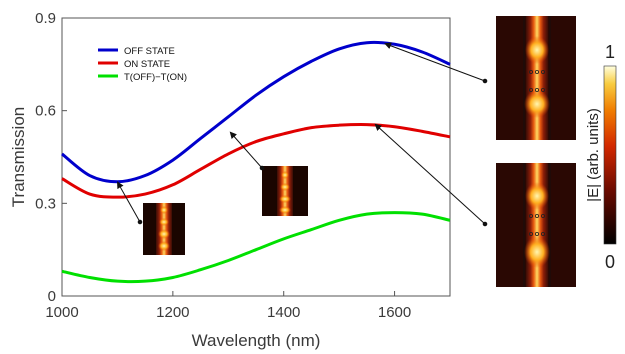  Describe the element at coordinates (45, 18) in the screenshot. I see `y-tick-label: 0.9` at that location.